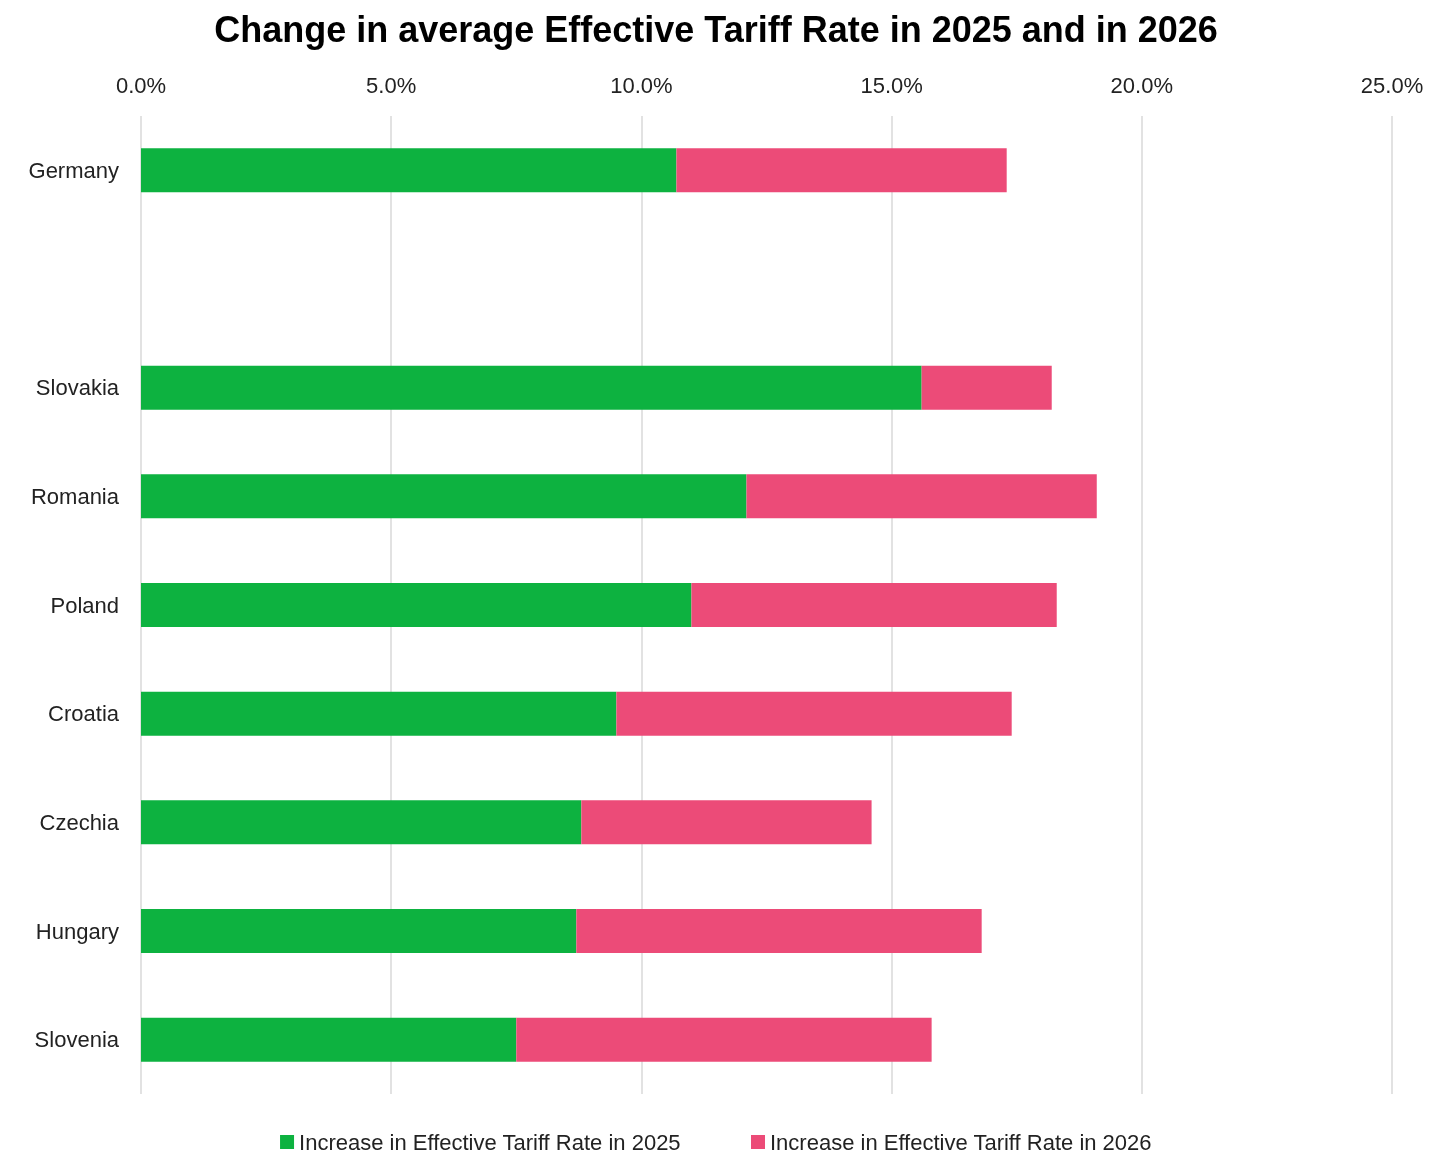 Image resolution: width=1432 pixels, height=1158 pixels. What do you see at coordinates (1141, 85) in the screenshot?
I see `x-tick-label: 20.0%` at bounding box center [1141, 85].